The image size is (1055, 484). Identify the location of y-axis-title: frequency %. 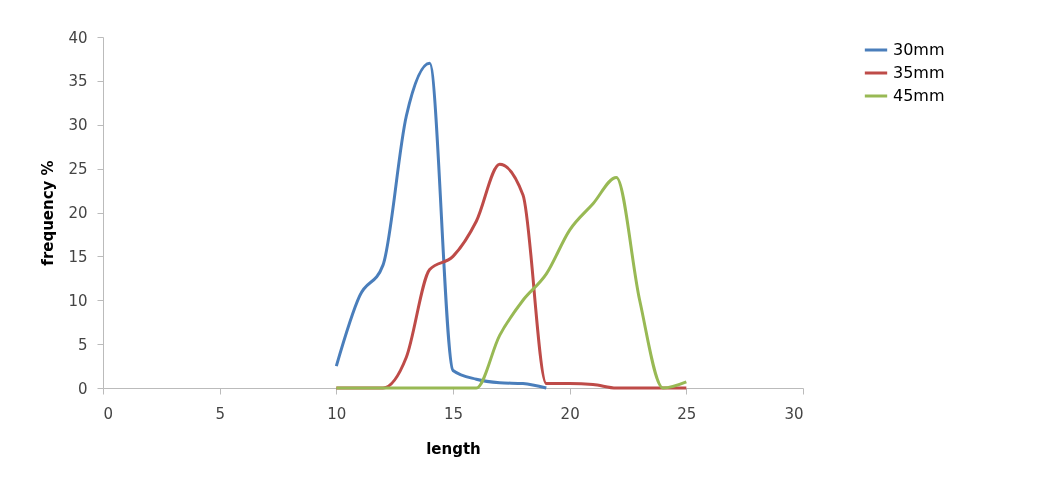
(48, 213).